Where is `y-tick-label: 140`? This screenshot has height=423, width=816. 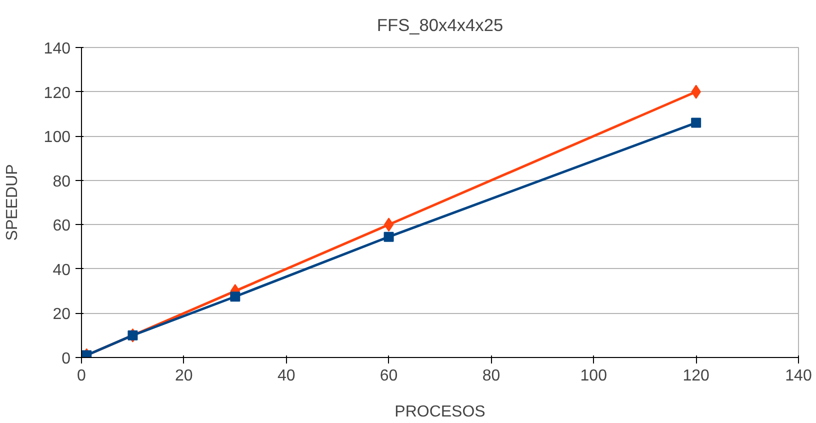
y-tick-label: 140 is located at coordinates (57, 49).